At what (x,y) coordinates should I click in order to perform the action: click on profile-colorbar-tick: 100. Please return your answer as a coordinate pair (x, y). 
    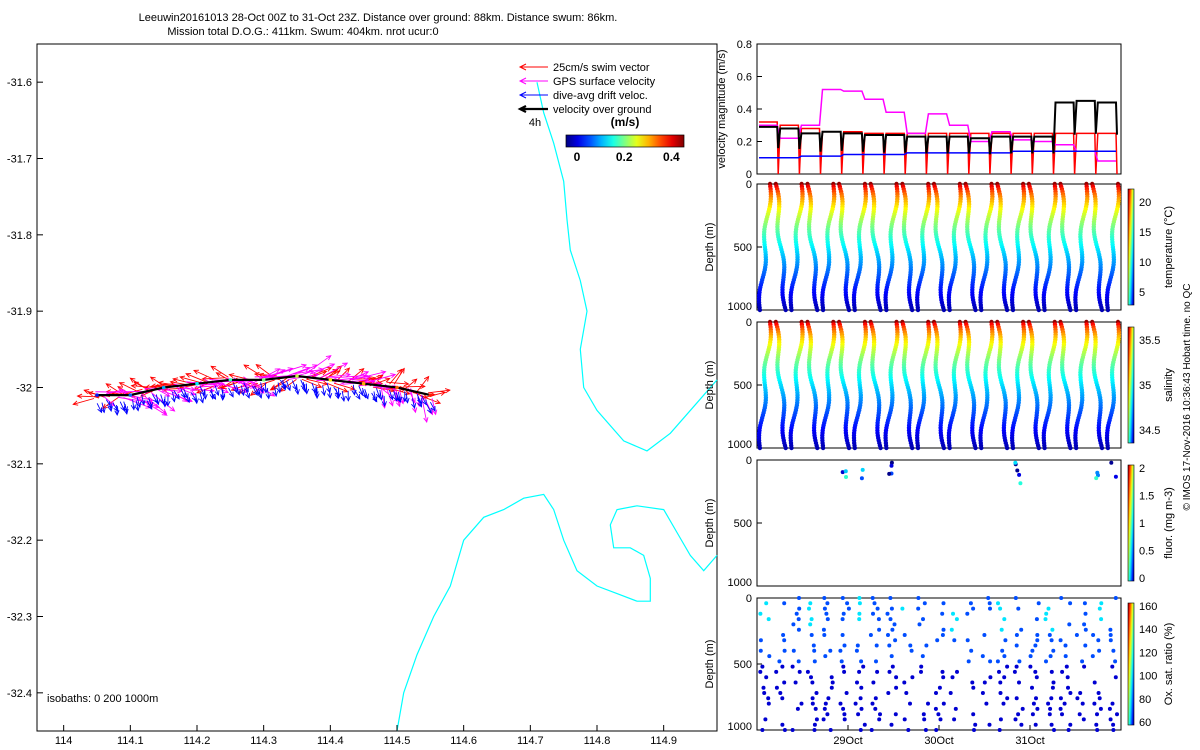
    Looking at the image, I should click on (1148, 677).